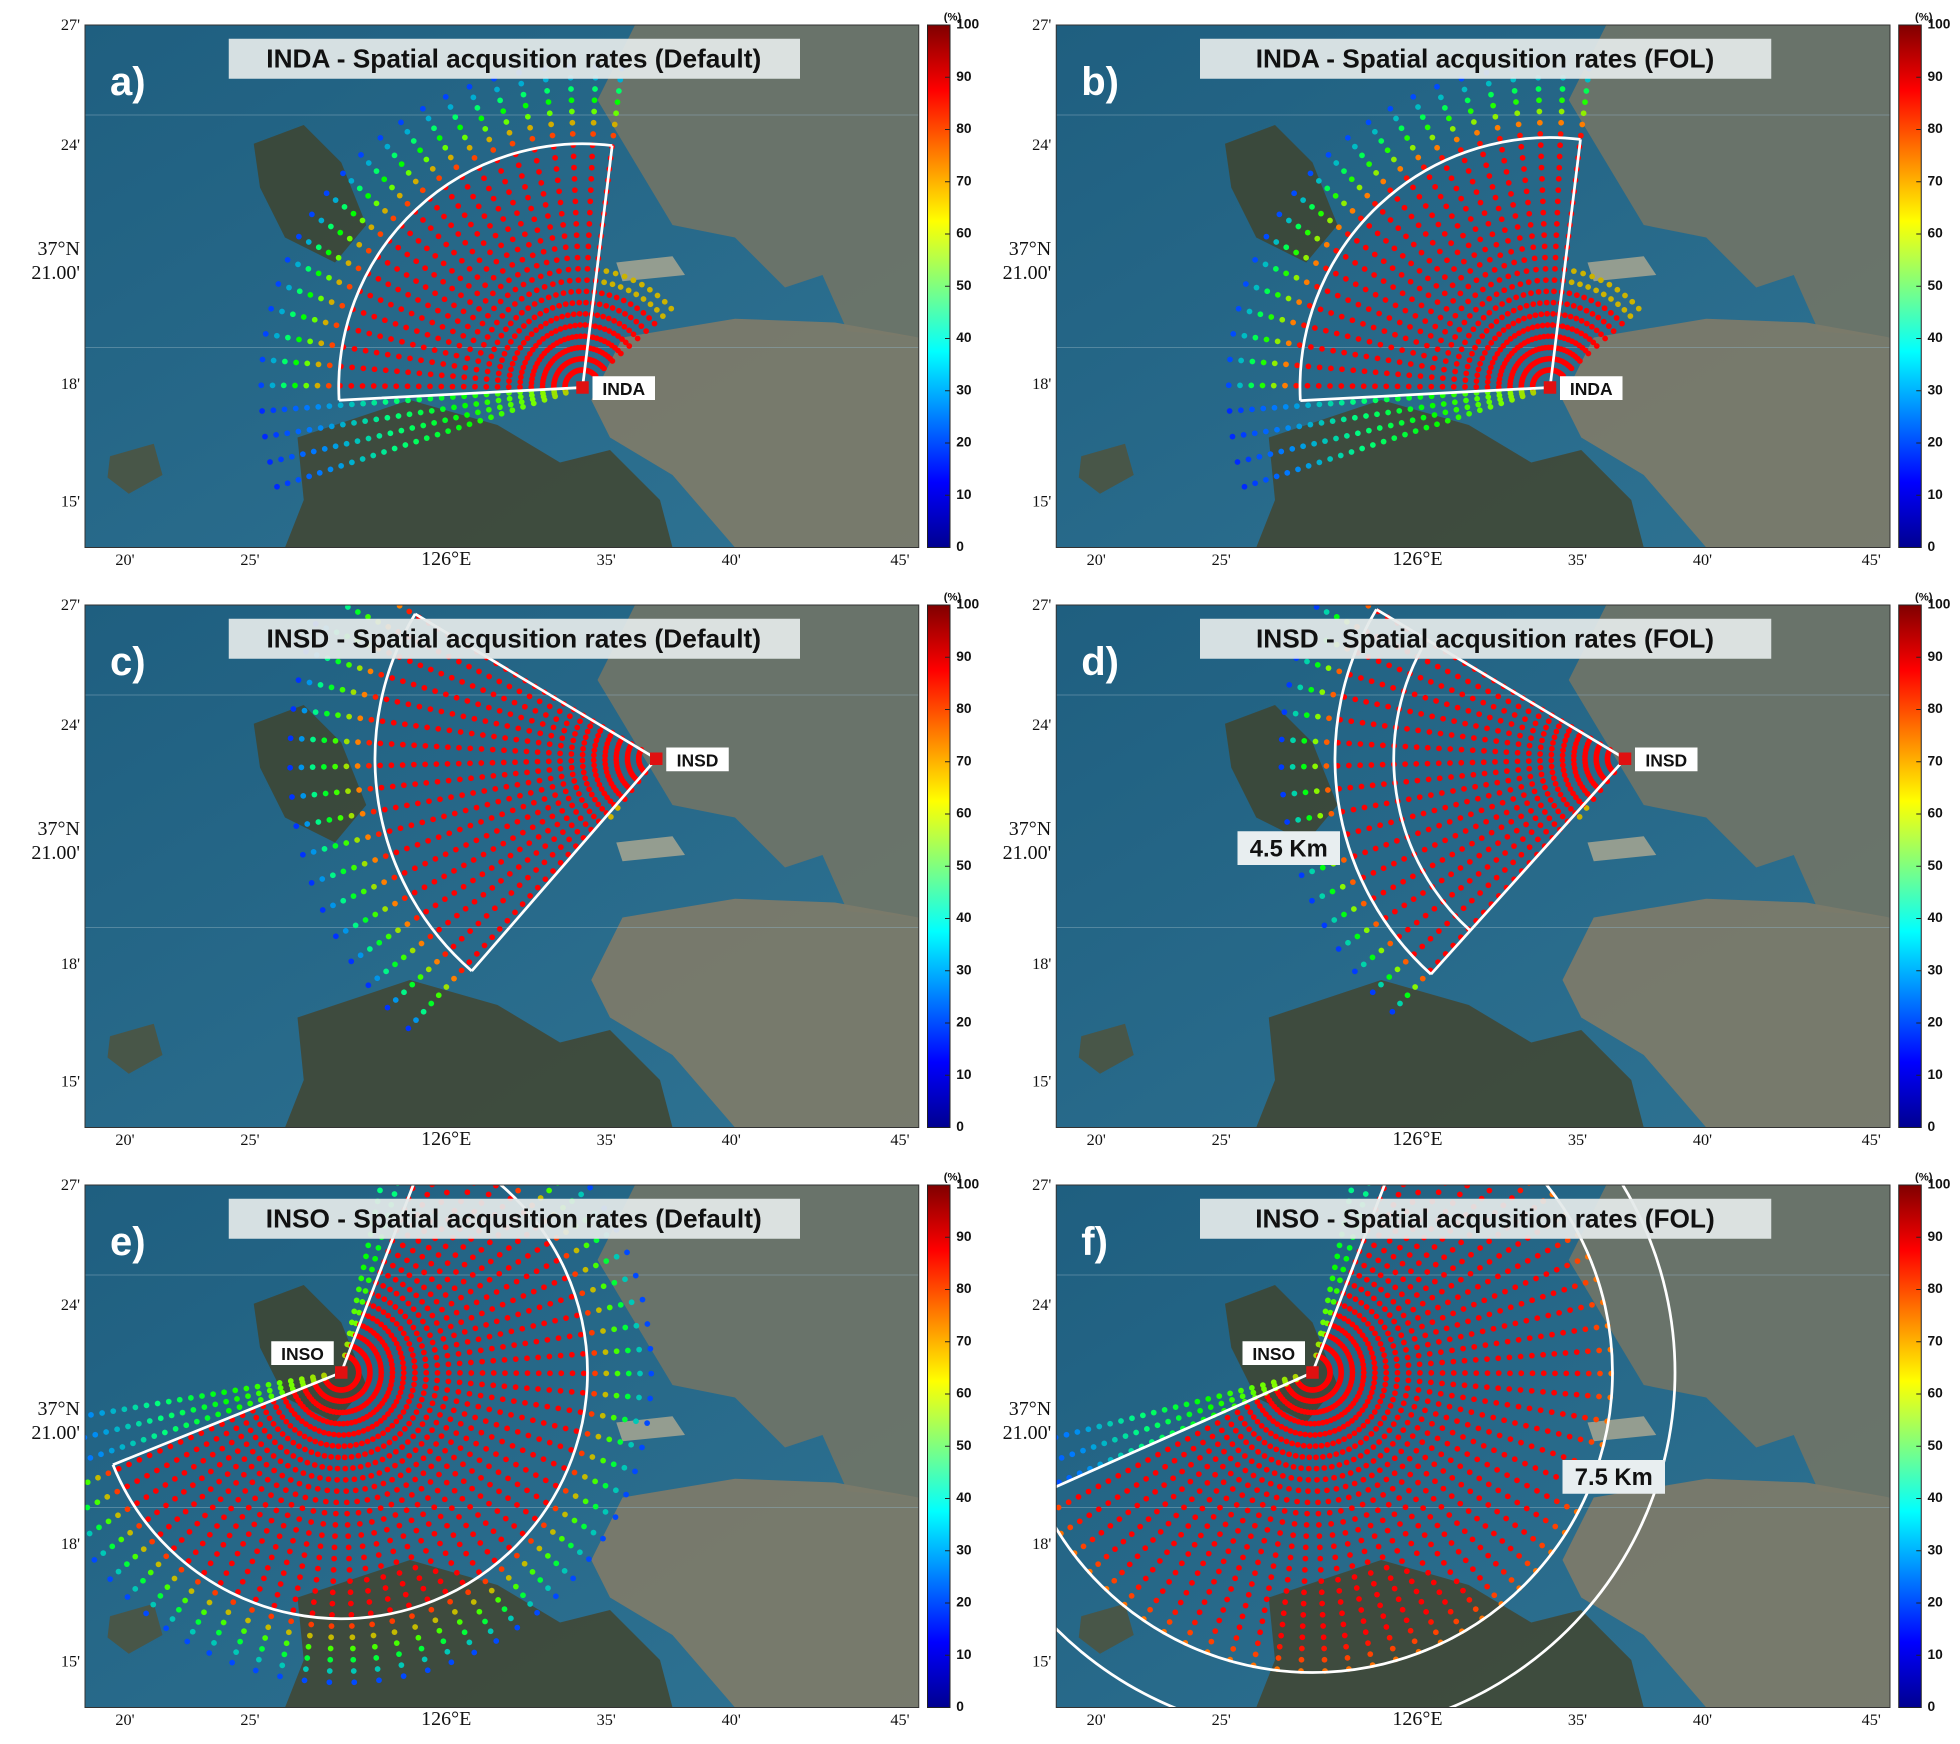  I want to click on x-axis-label: 20', so click(124, 1720).